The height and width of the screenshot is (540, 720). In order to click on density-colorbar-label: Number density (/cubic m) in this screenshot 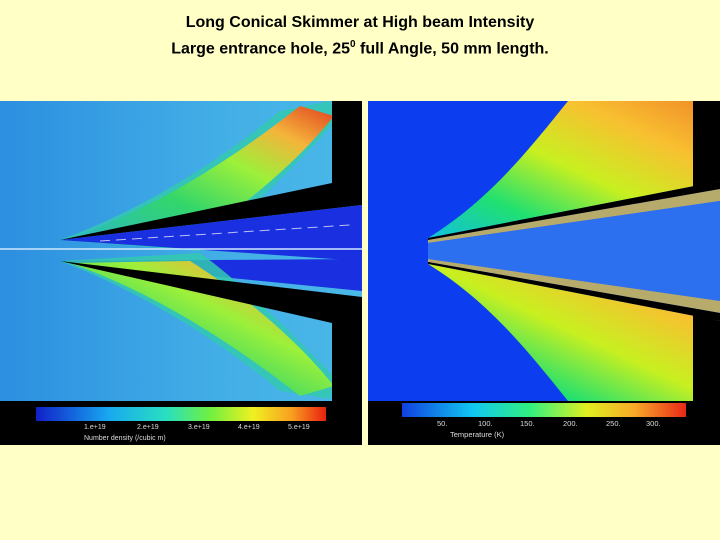, I will do `click(125, 438)`.